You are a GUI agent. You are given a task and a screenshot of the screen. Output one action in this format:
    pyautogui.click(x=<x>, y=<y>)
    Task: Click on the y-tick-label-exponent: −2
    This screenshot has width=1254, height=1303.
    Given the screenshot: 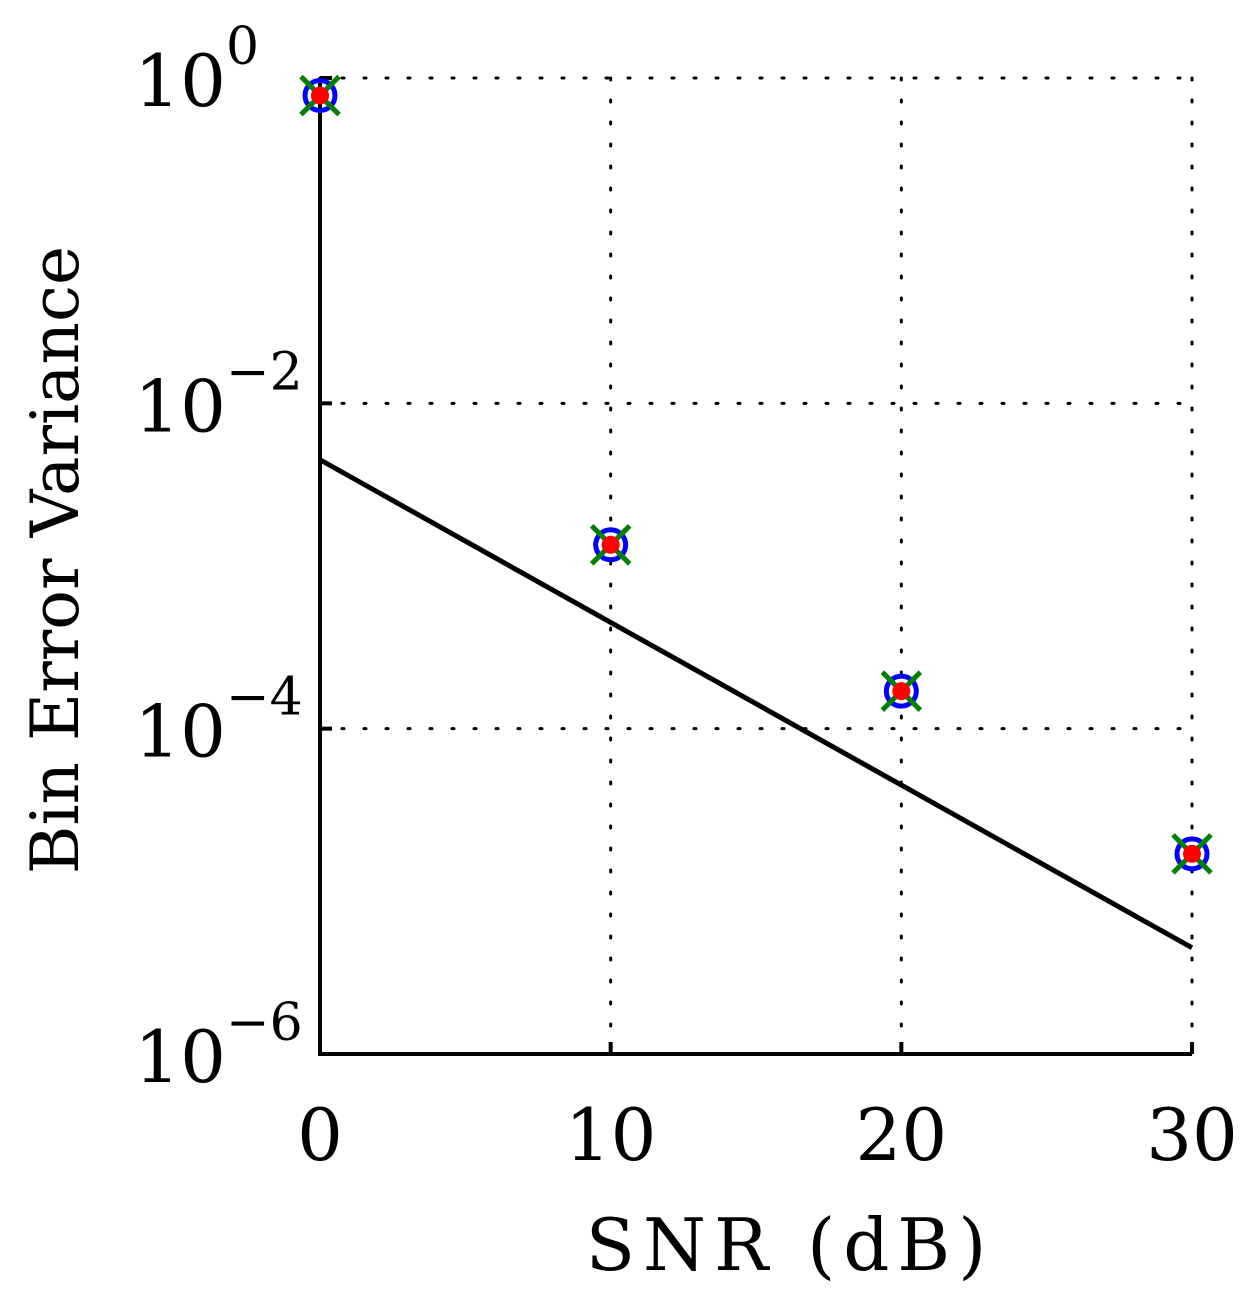 What is the action you would take?
    pyautogui.click(x=264, y=372)
    